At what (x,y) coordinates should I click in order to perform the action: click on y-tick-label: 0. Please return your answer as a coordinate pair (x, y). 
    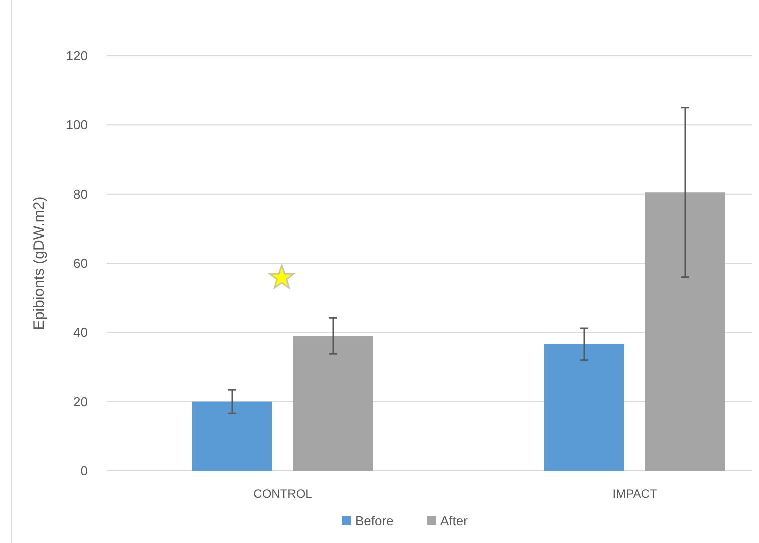
    Looking at the image, I should click on (84, 471).